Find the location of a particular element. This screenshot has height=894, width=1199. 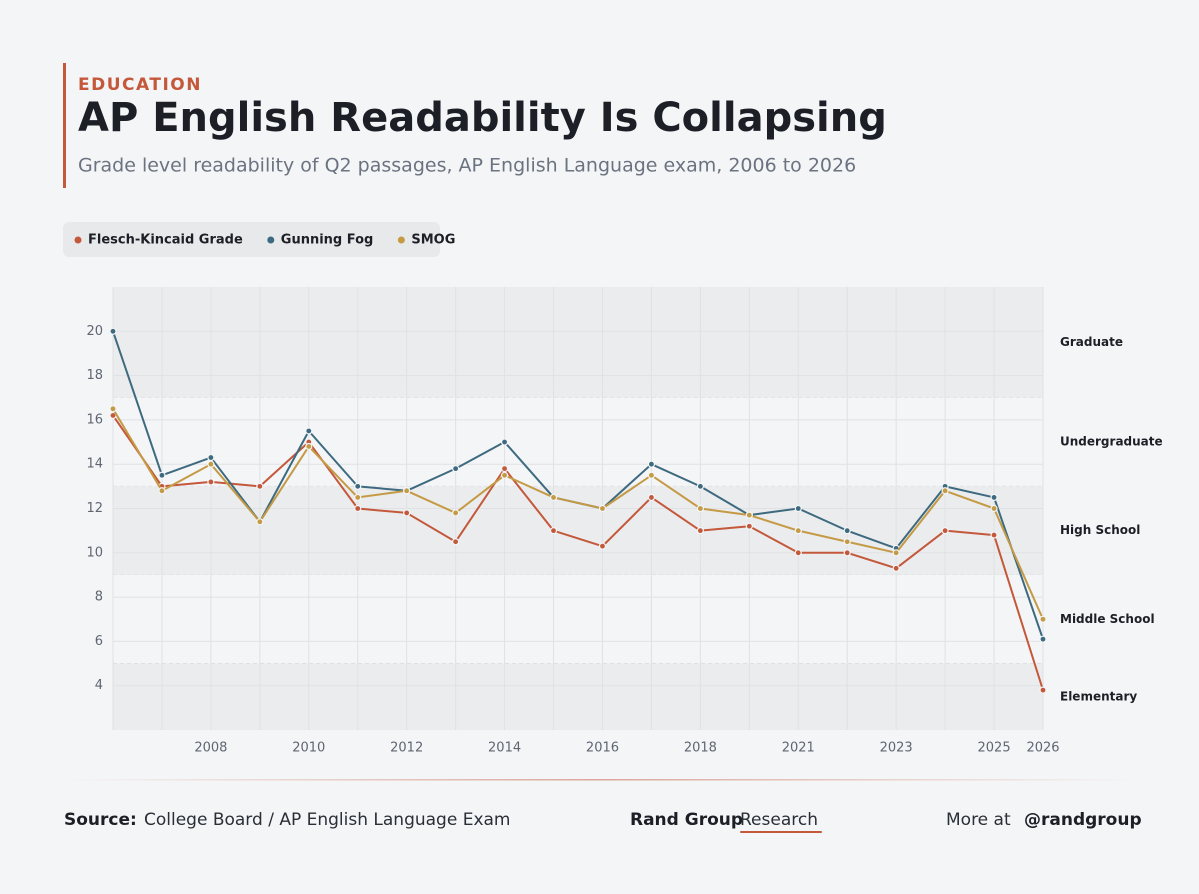

y-tick-label: 18 is located at coordinates (94, 375).